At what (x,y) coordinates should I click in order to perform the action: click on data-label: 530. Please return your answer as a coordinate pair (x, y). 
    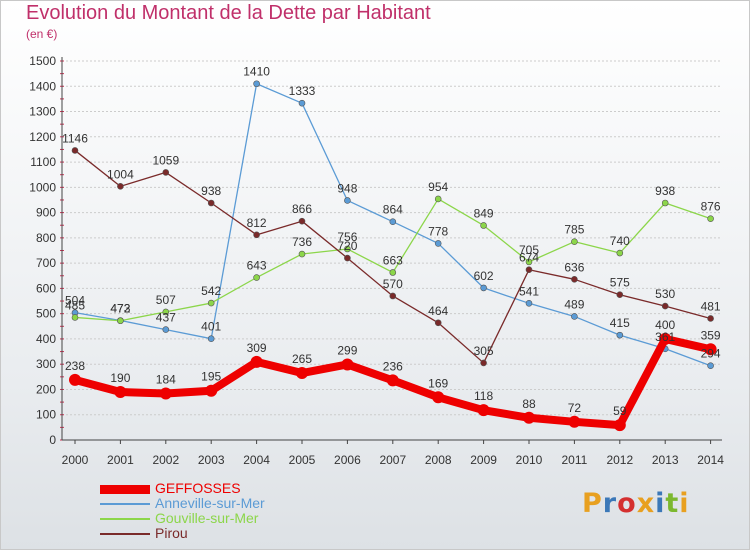
    Looking at the image, I should click on (665, 294).